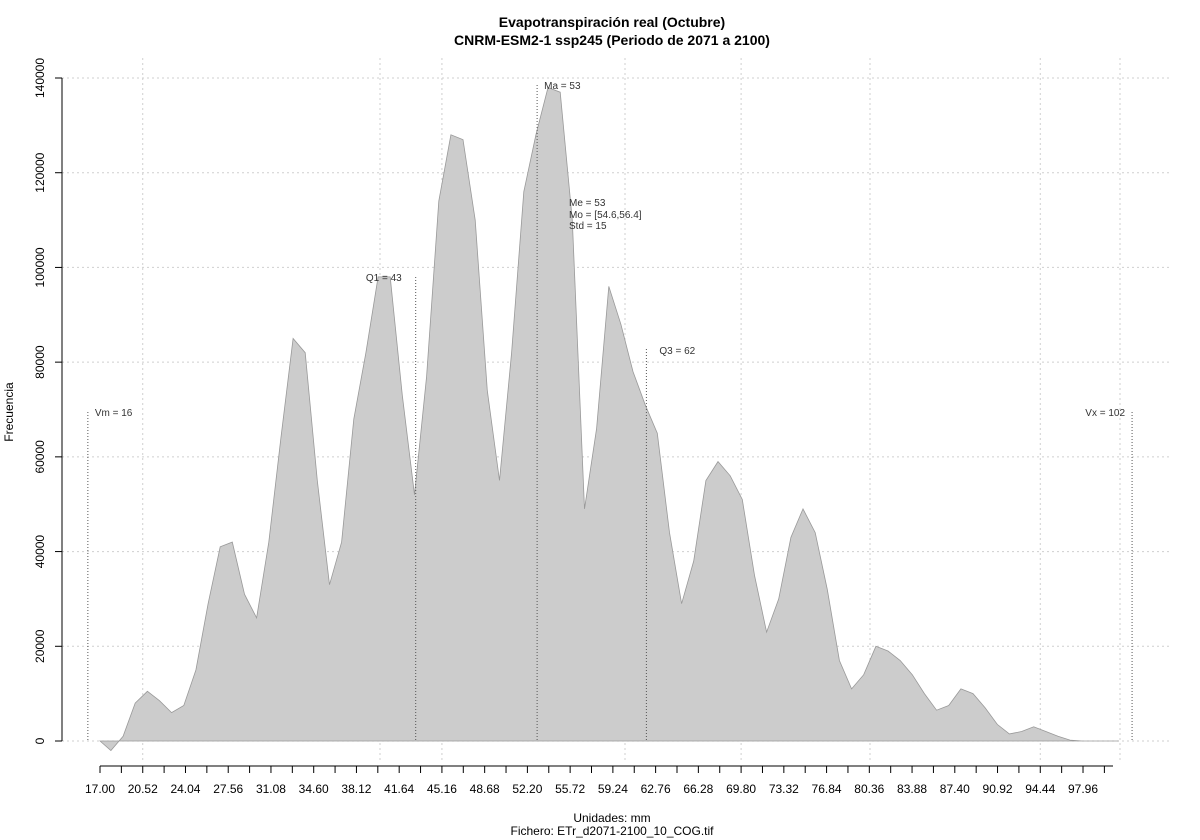  What do you see at coordinates (228, 789) in the screenshot?
I see `x-tick-label: 27.56` at bounding box center [228, 789].